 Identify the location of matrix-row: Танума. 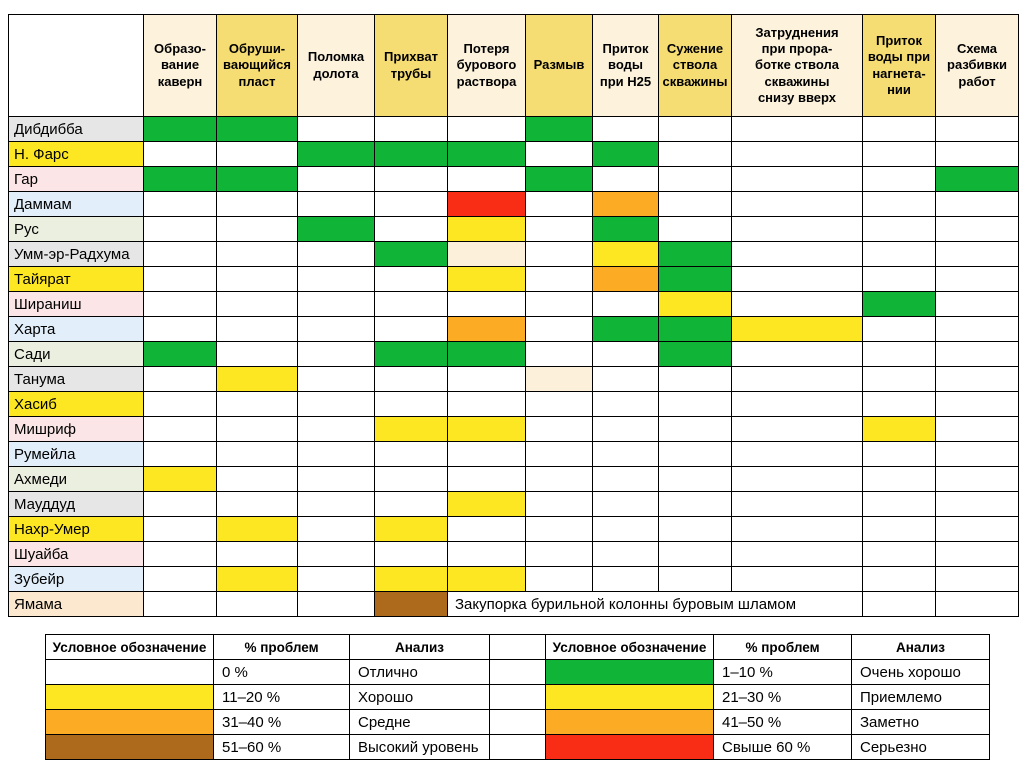
(513, 379).